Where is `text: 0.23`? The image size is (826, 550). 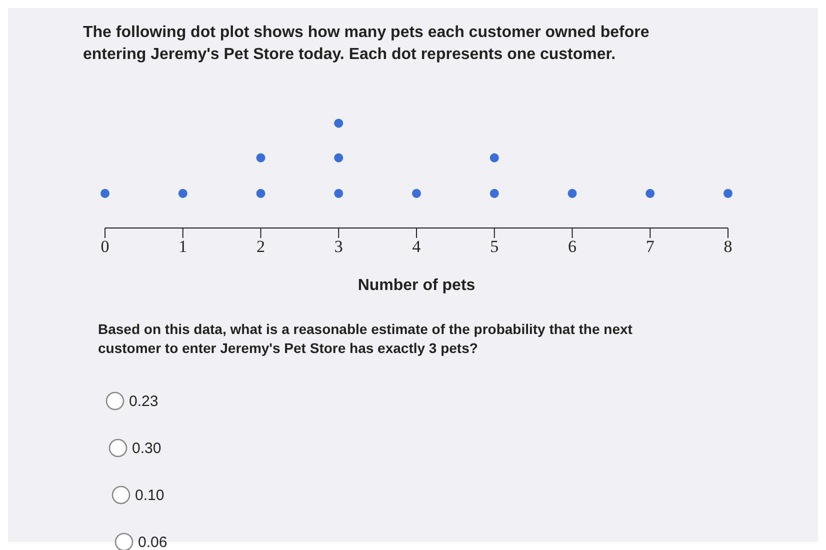 text: 0.23 is located at coordinates (143, 401).